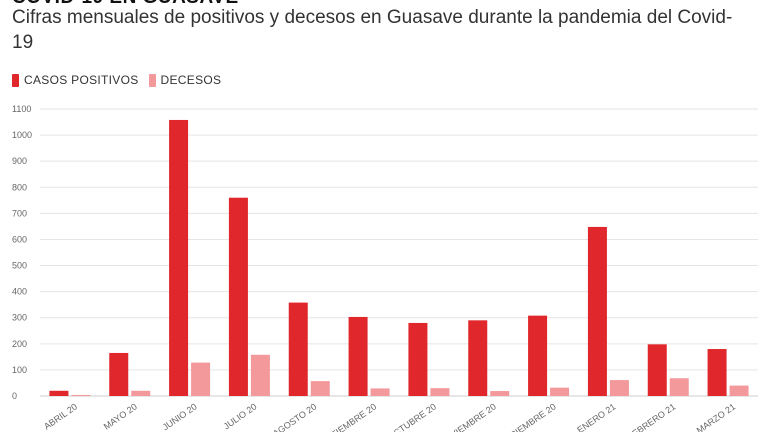 The height and width of the screenshot is (432, 768). I want to click on x-tick-label: ENERO 21, so click(596, 416).